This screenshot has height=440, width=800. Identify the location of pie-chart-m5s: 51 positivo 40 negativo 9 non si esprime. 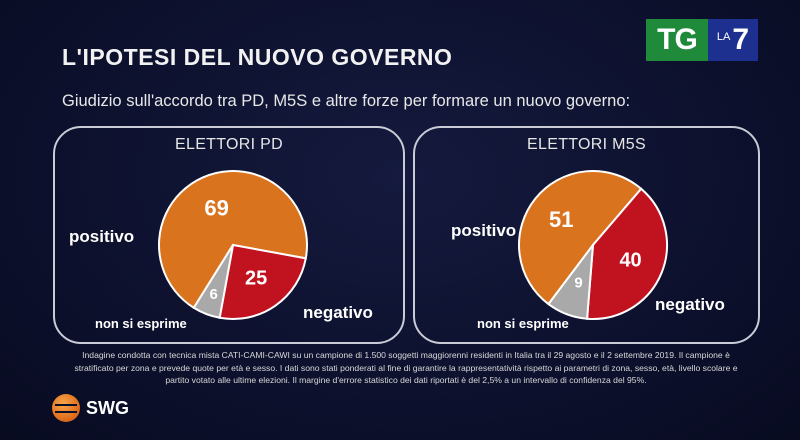
(588, 250).